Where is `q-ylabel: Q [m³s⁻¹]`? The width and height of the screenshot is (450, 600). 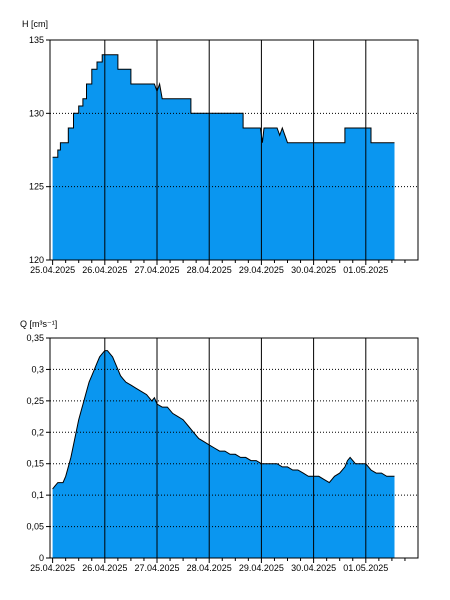 q-ylabel: Q [m³s⁻¹] is located at coordinates (38, 324).